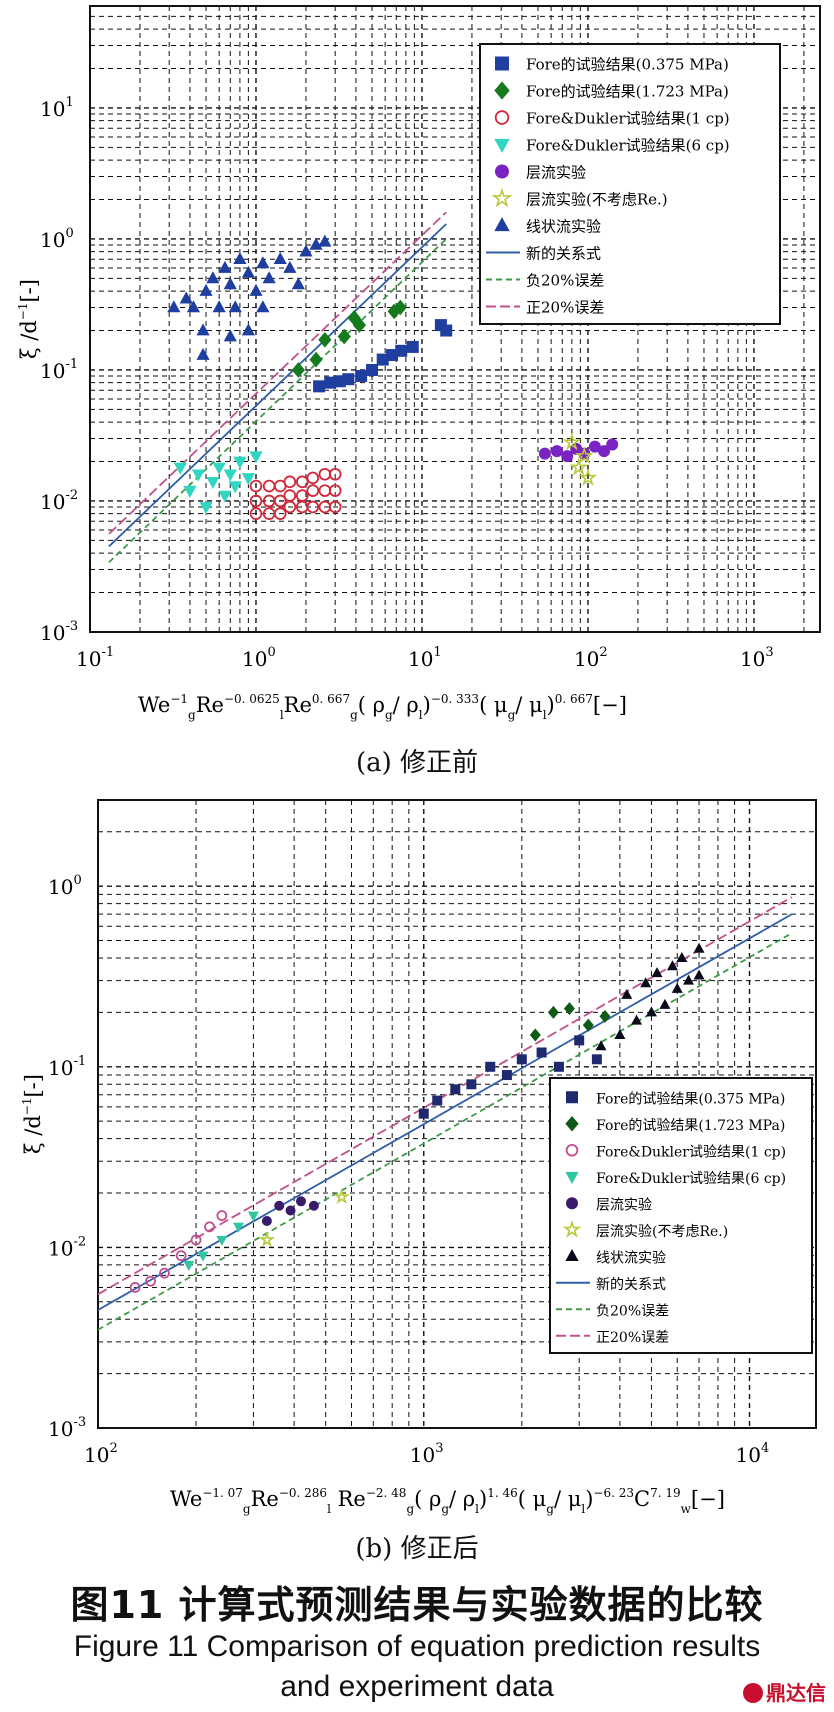 The width and height of the screenshot is (834, 1712). What do you see at coordinates (417, 1686) in the screenshot?
I see `figure-title-en-line2: and experiment data` at bounding box center [417, 1686].